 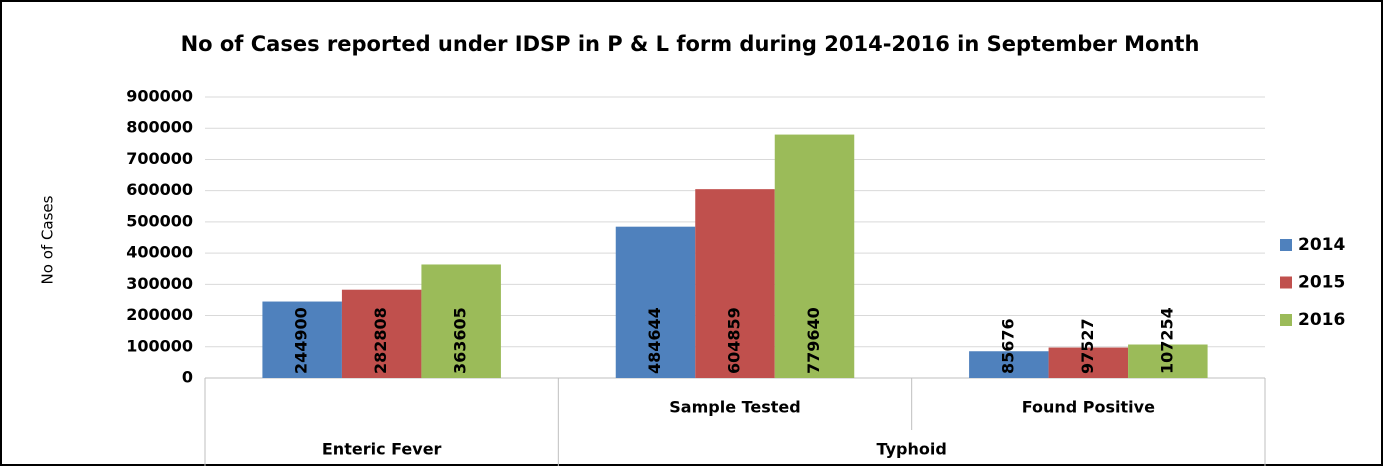 What do you see at coordinates (380, 340) in the screenshot?
I see `value-label: 282808` at bounding box center [380, 340].